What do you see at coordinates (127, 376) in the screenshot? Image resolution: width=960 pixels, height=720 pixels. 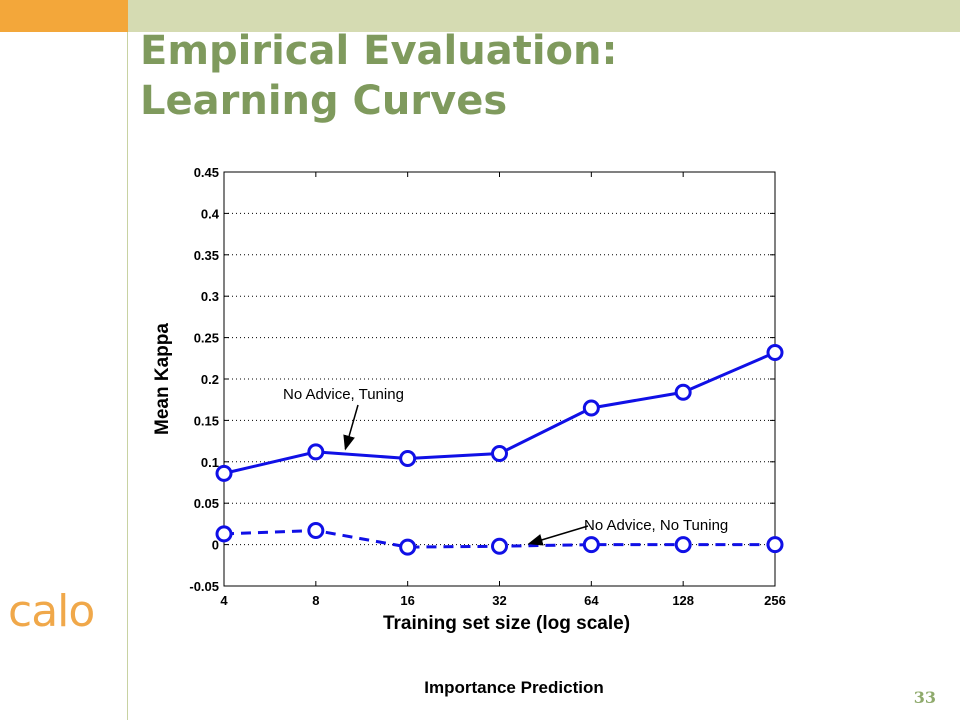 I see `left-vertical-rule` at bounding box center [127, 376].